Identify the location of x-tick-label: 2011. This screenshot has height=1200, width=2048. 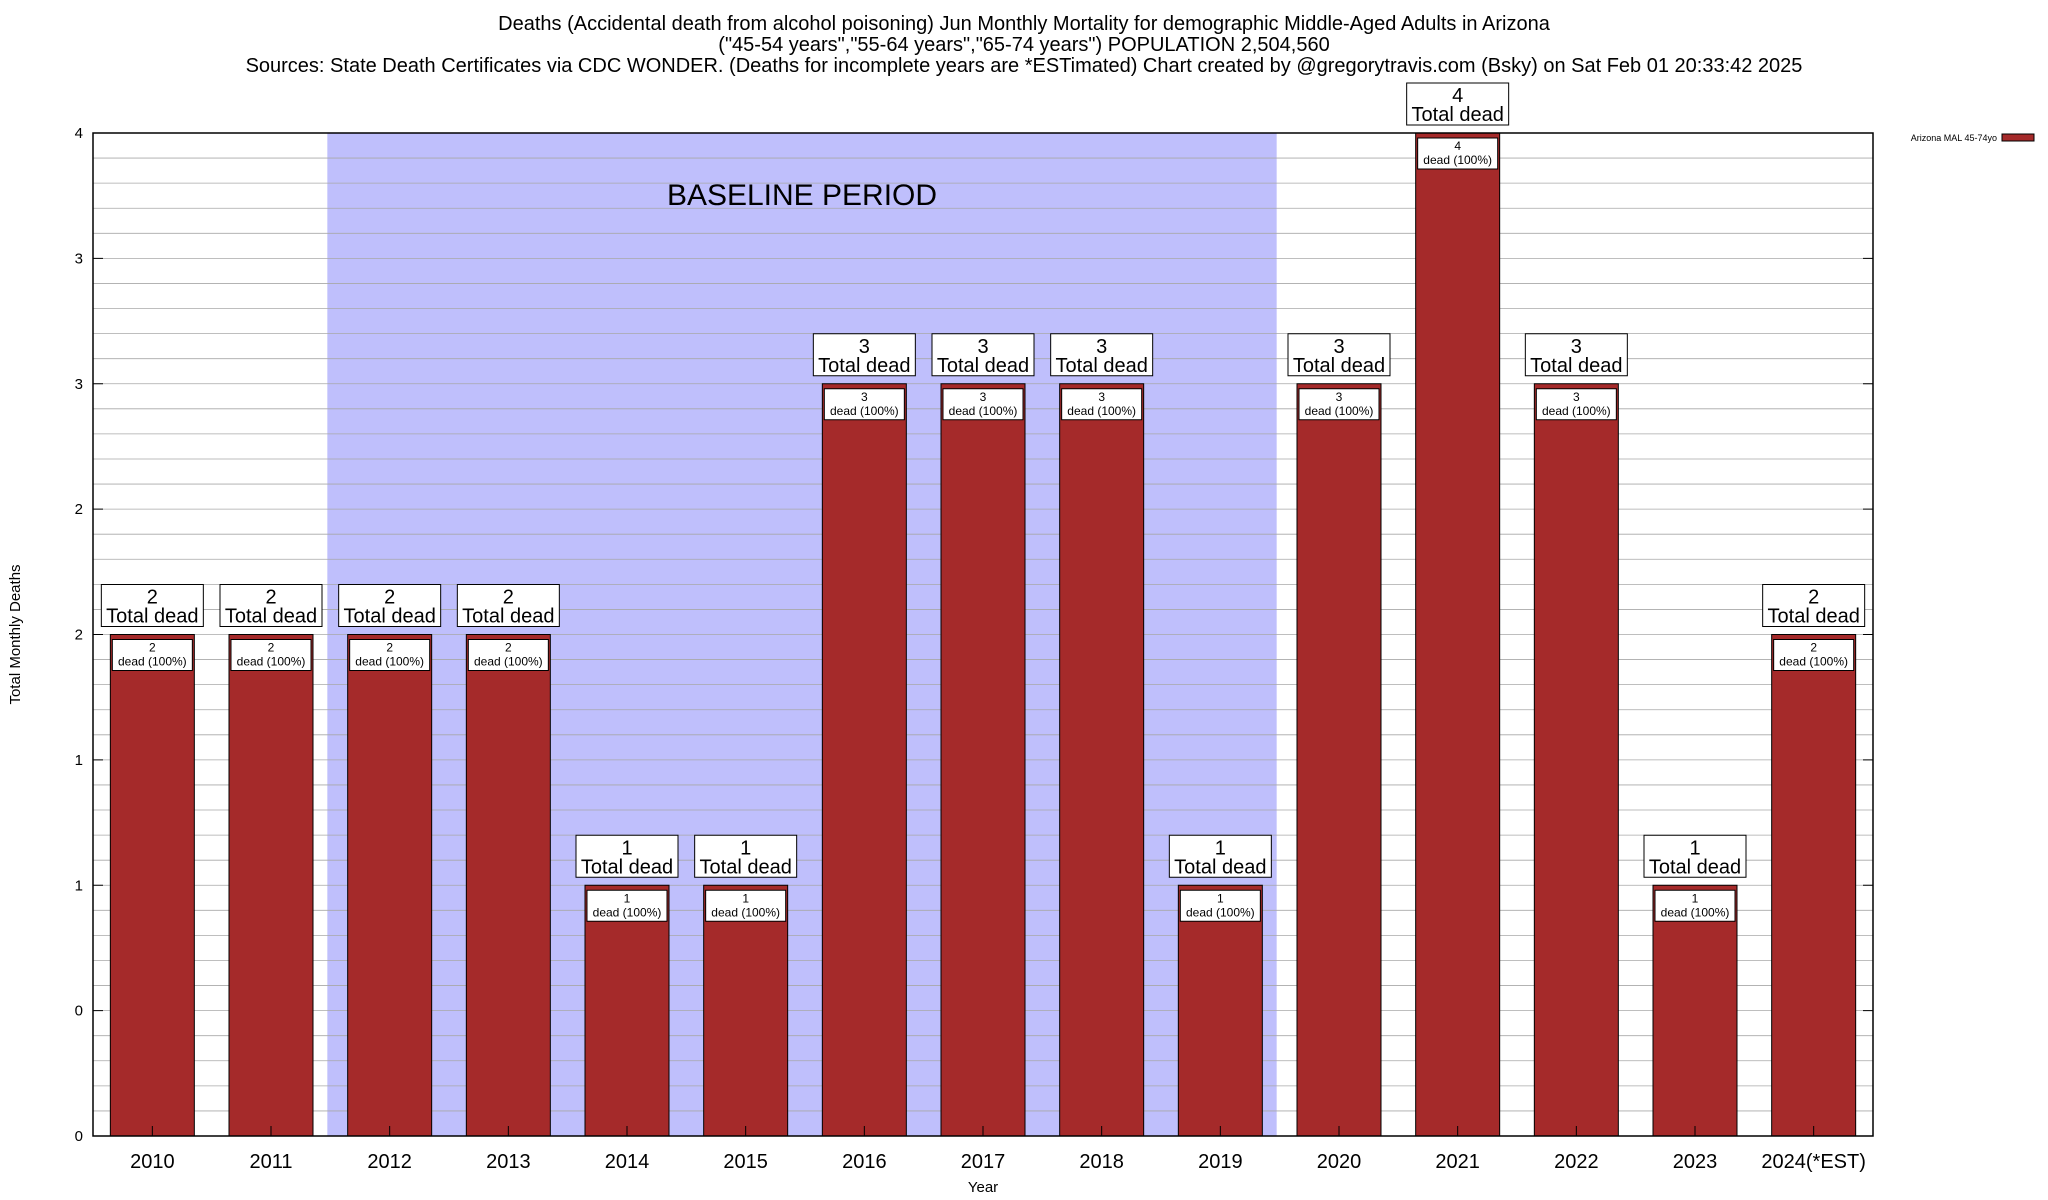
(270, 1162).